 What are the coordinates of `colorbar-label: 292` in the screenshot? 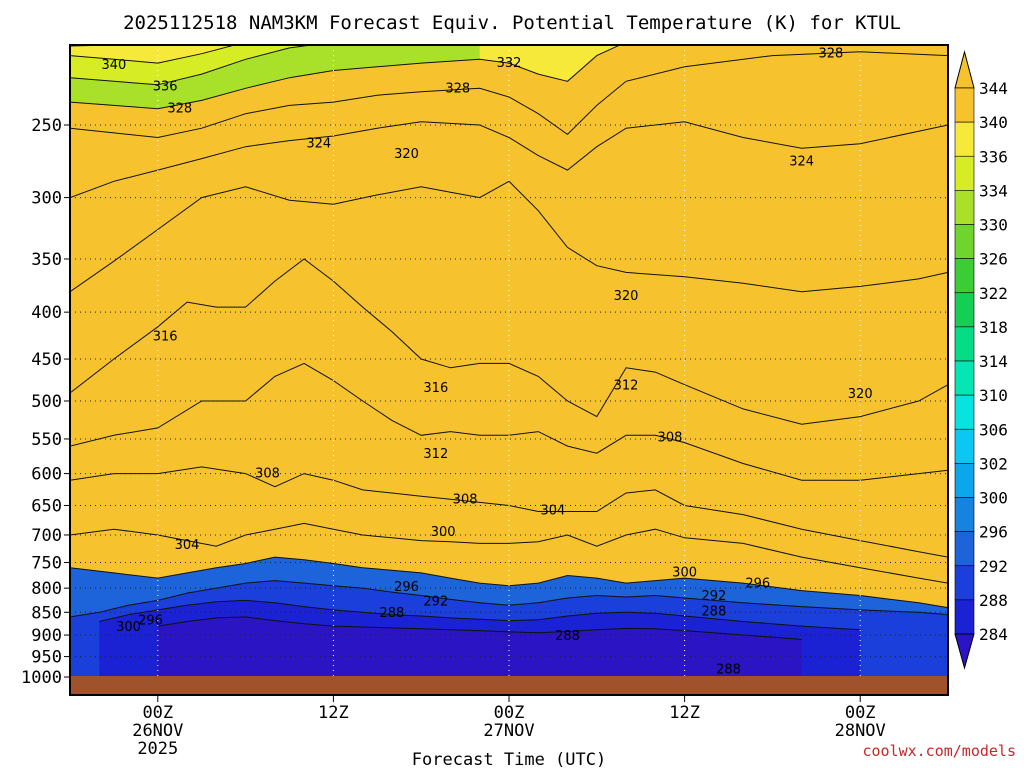 It's located at (993, 566).